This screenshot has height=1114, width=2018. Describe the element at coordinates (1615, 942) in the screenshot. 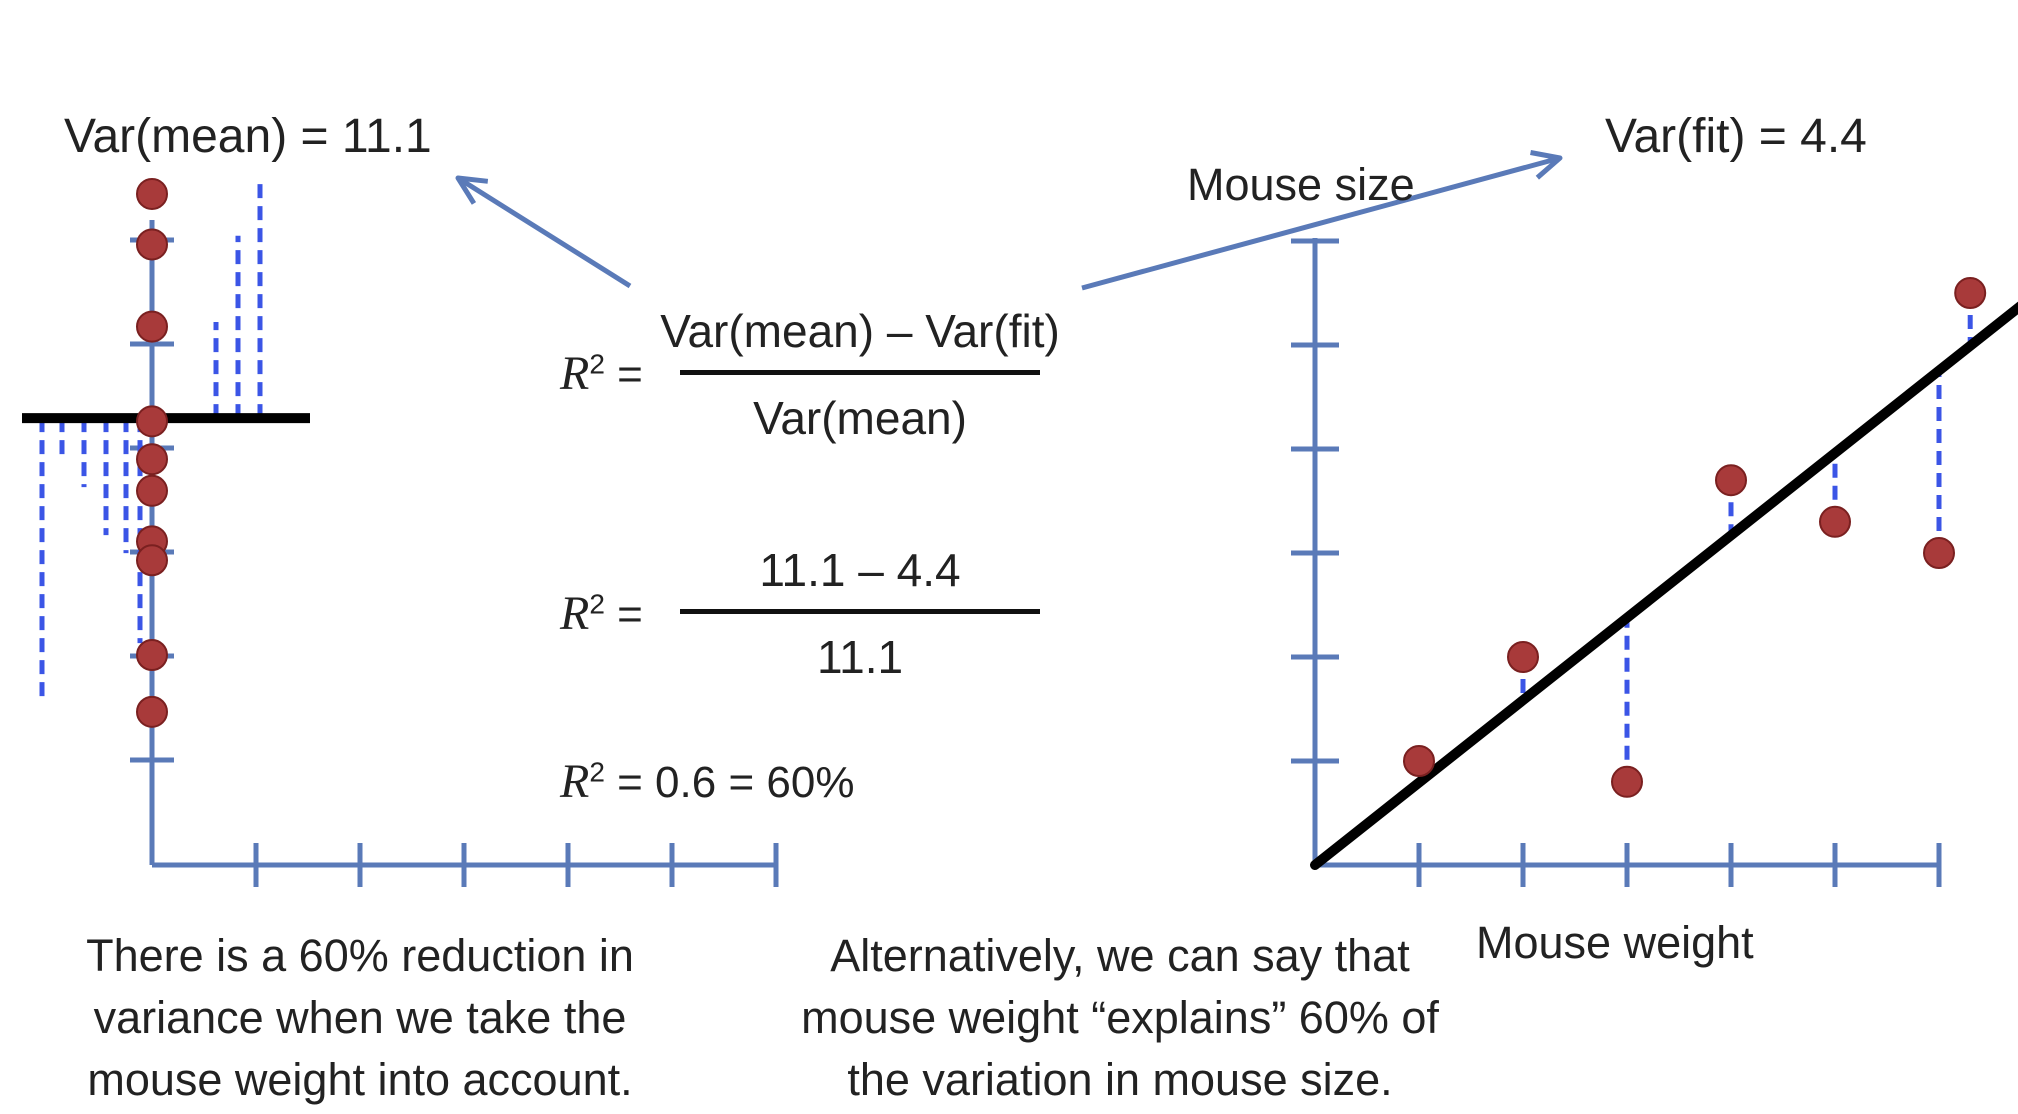

I see `x-axis-label: Mouse weight` at that location.